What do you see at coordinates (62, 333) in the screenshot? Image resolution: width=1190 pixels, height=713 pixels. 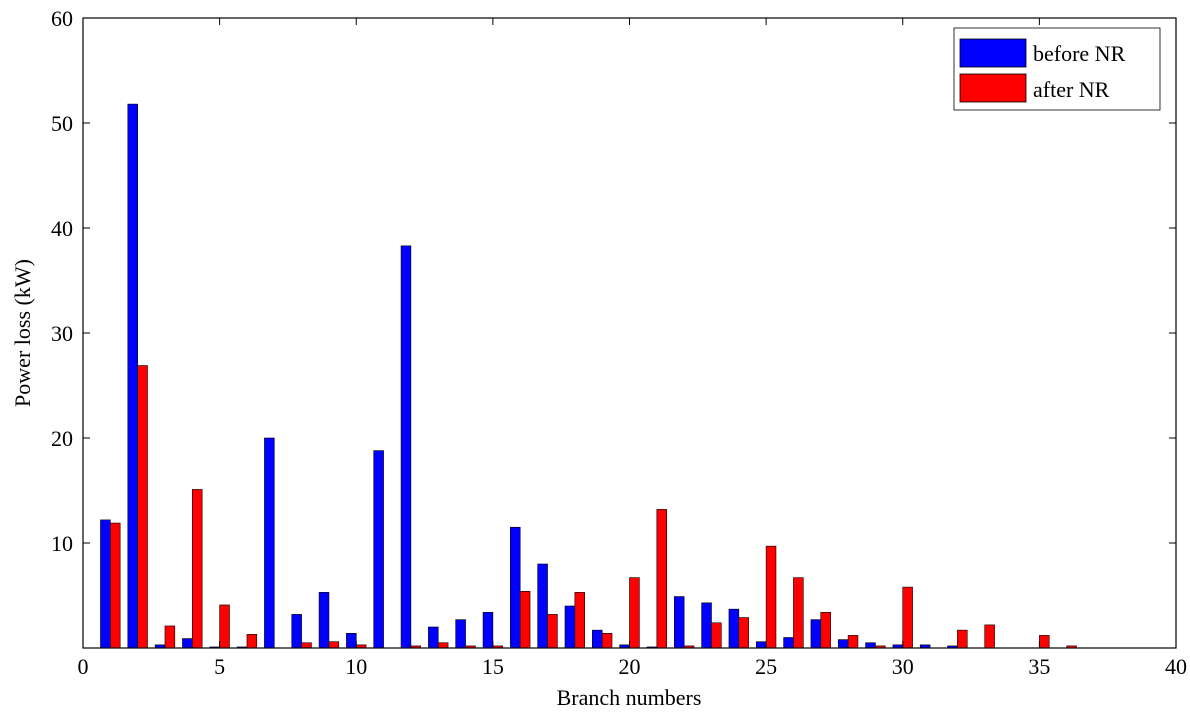 I see `y-tick-label-30: 30` at bounding box center [62, 333].